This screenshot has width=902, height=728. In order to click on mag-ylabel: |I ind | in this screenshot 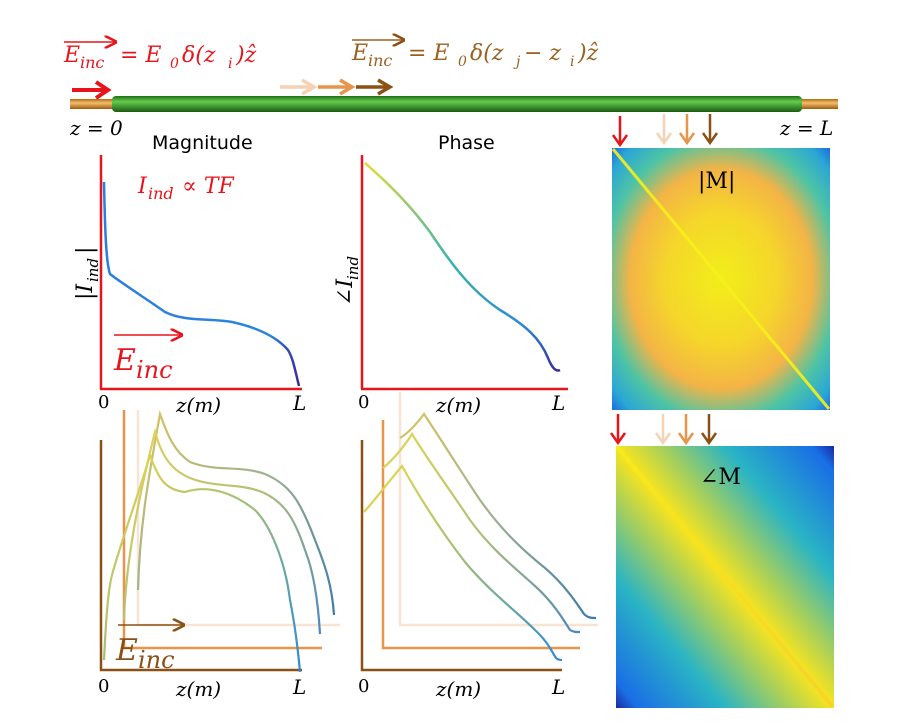, I will do `click(87, 273)`.